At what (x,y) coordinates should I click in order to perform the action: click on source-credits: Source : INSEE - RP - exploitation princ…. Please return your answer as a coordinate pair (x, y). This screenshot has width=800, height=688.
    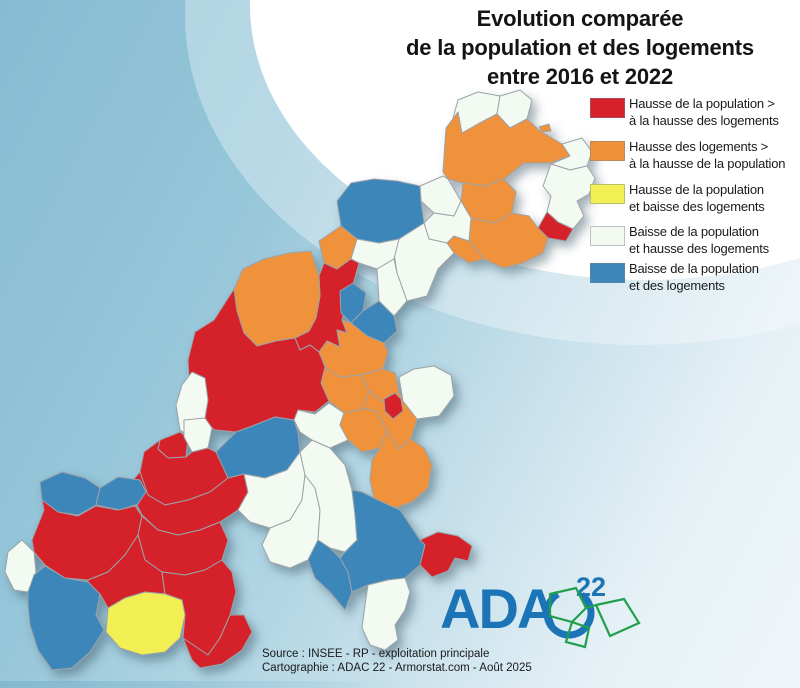
    Looking at the image, I should click on (397, 661).